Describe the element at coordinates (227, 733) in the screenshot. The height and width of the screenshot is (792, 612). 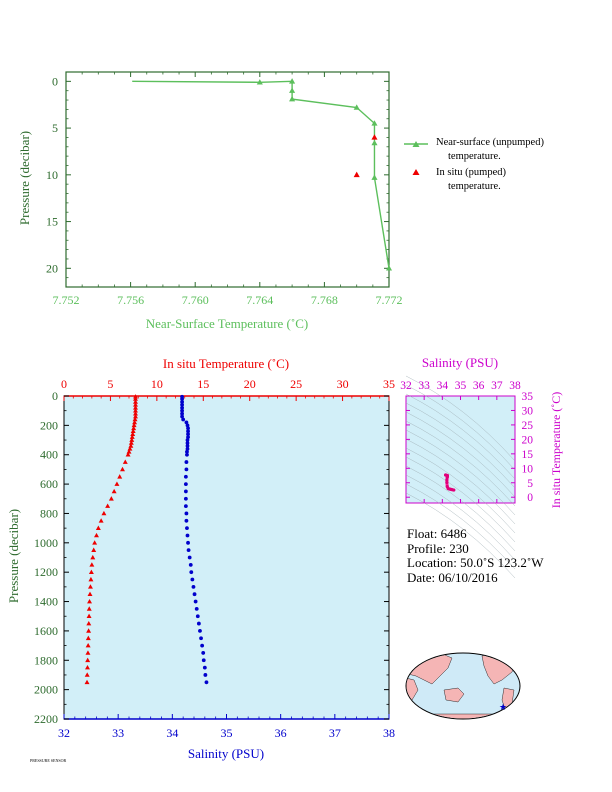
I see `salinity-tick-label: 35` at that location.